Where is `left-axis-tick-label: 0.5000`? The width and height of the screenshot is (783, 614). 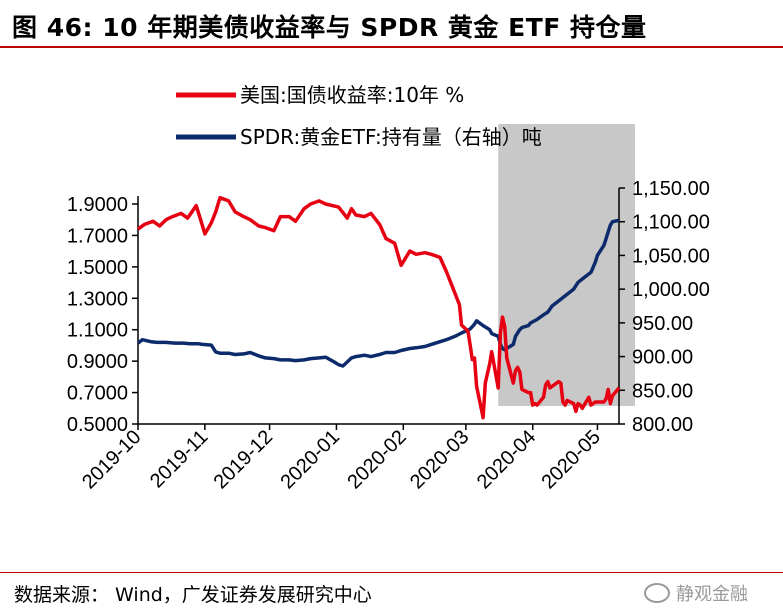 left-axis-tick-label: 0.5000 is located at coordinates (97, 425).